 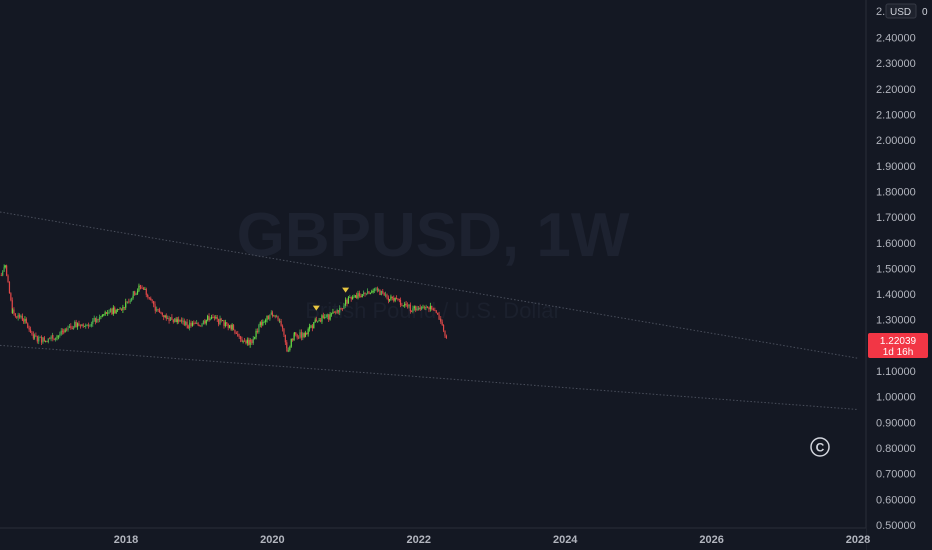 I want to click on y-tick-label: 2.10000, so click(x=896, y=115).